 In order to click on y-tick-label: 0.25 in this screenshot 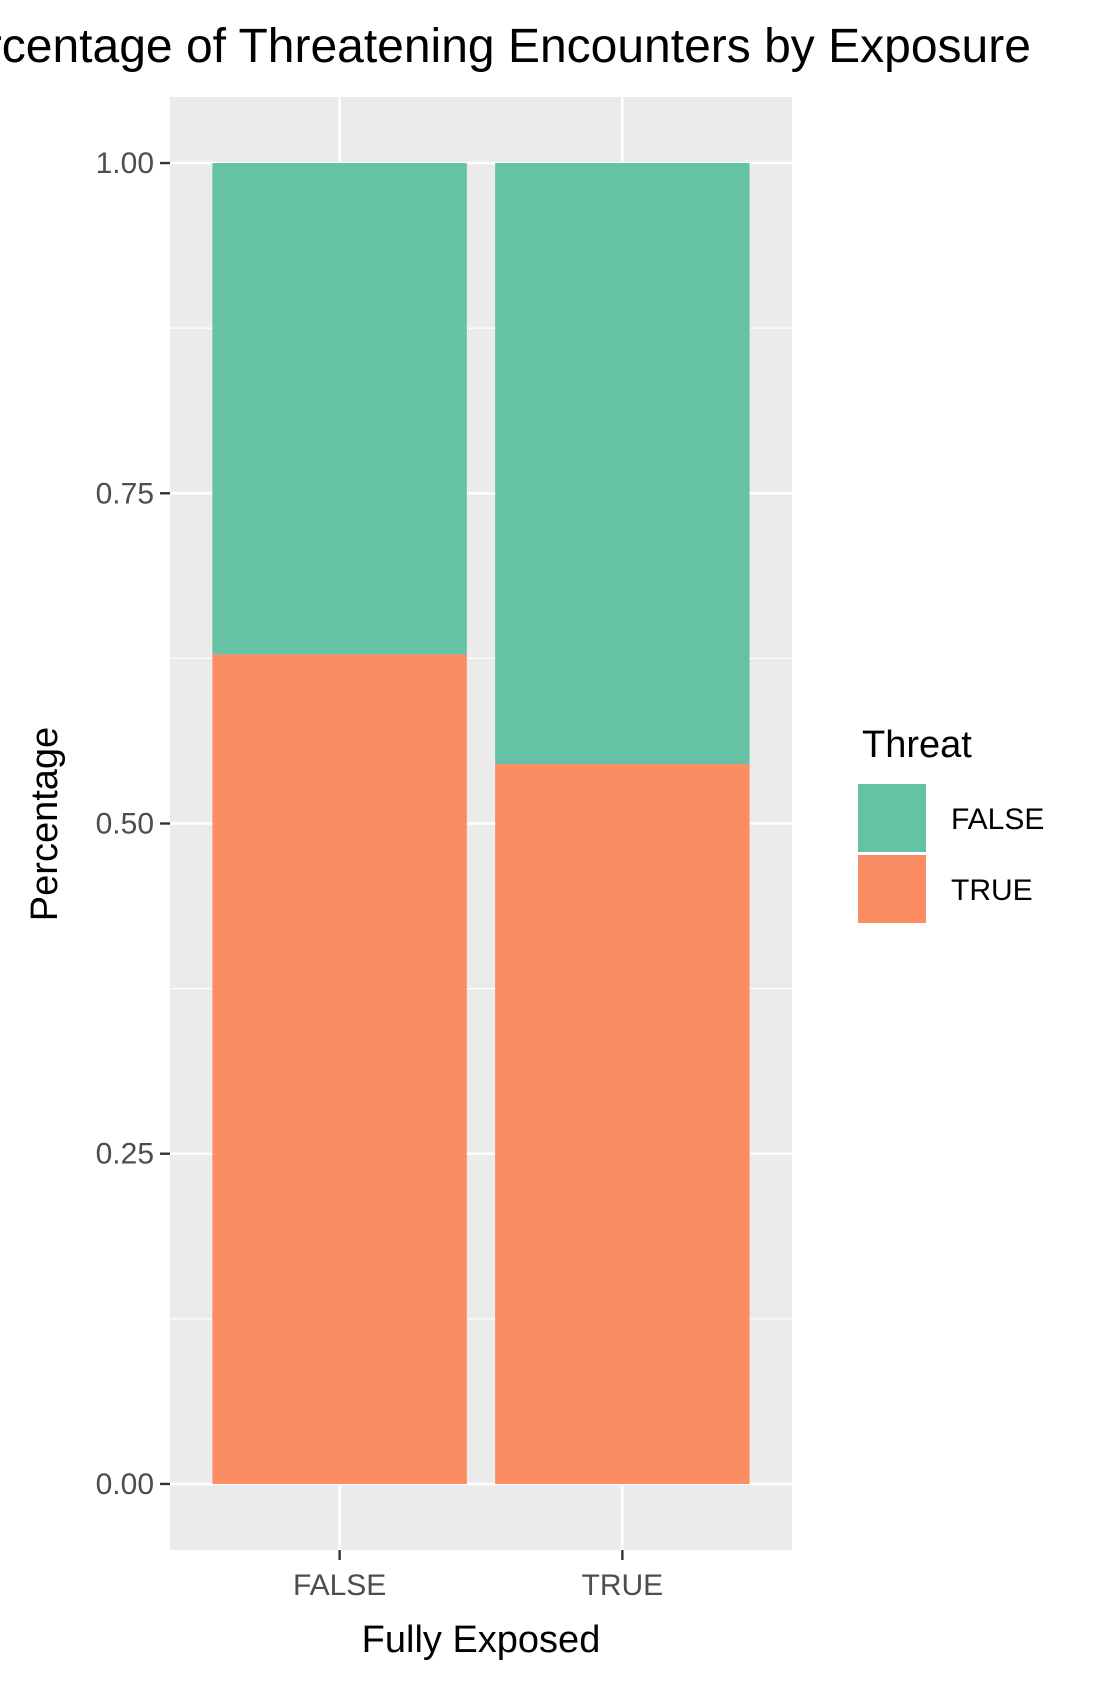, I will do `click(125, 1154)`.